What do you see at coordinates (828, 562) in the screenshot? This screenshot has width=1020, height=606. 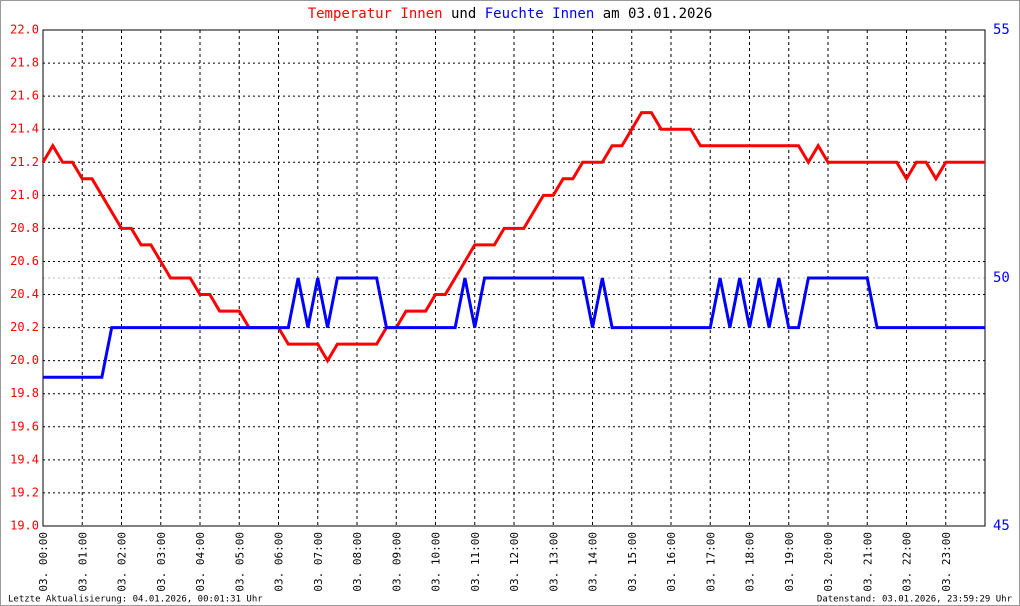 I see `x-tick-label: 03. 20:00` at bounding box center [828, 562].